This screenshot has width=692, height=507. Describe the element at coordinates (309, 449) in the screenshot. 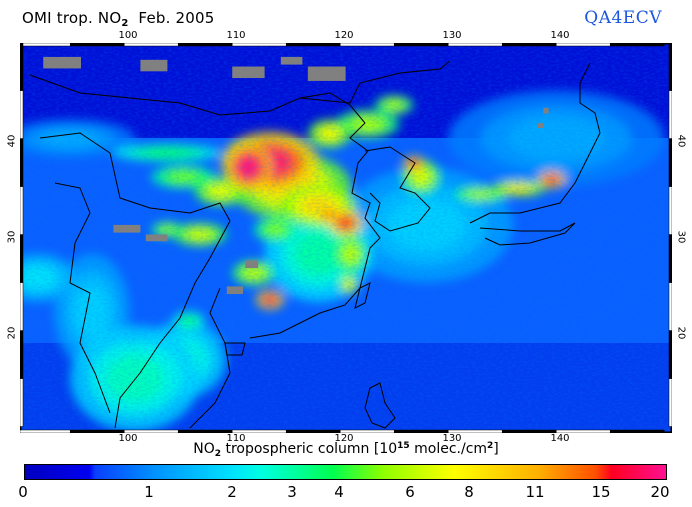

I see `colorbar-label-mid: tropospheric column [10` at that location.